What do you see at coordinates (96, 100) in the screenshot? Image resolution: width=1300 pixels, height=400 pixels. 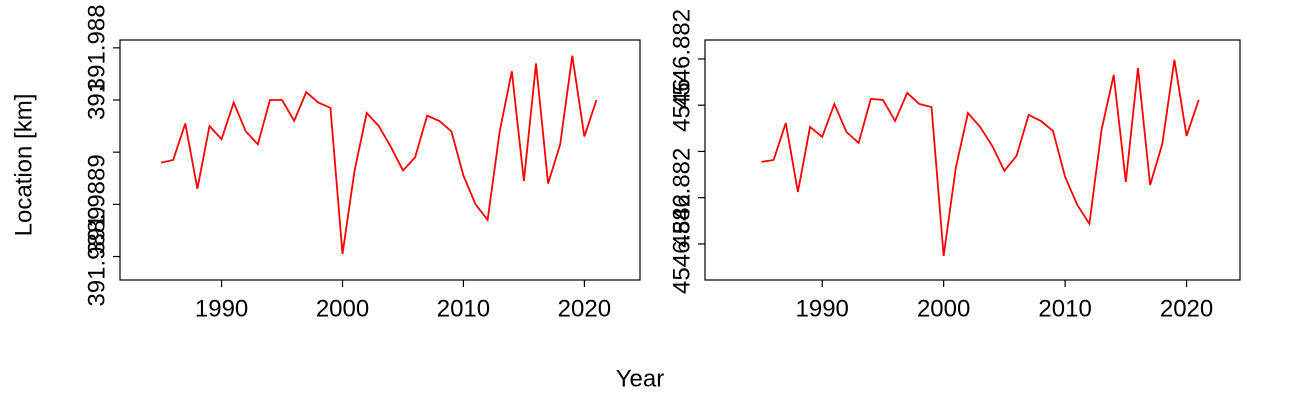 I see `y-tick-label: 391` at bounding box center [96, 100].